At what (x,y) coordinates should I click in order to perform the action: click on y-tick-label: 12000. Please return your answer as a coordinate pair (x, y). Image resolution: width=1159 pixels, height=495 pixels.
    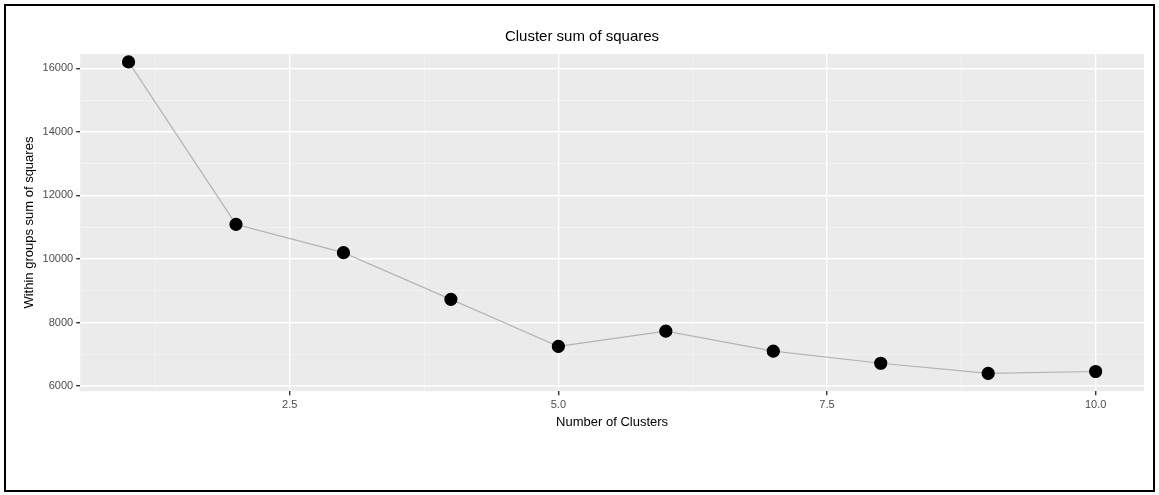
    Looking at the image, I should click on (58, 194).